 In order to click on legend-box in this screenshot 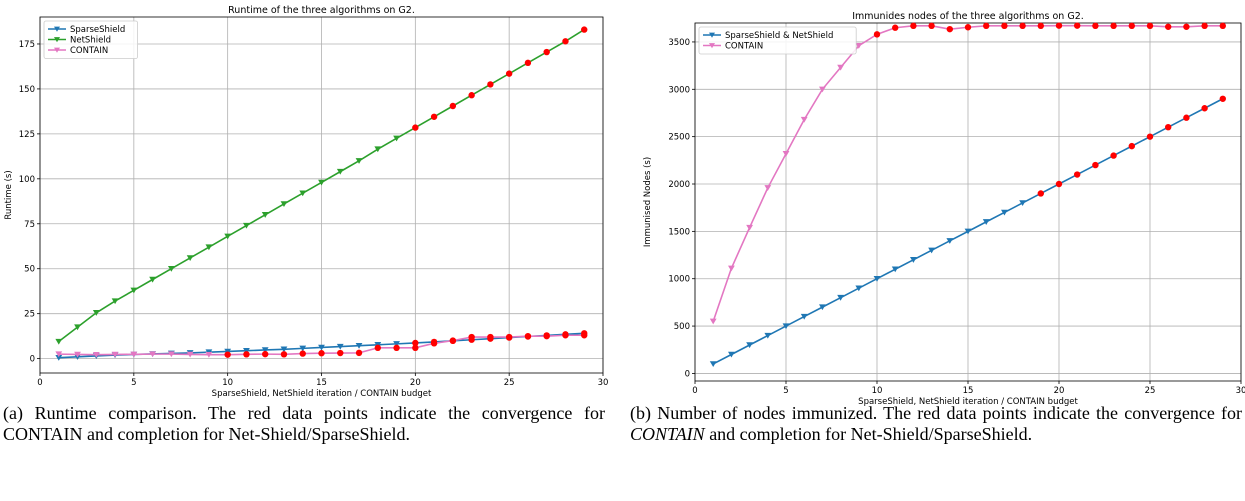, I will do `click(90, 39)`.